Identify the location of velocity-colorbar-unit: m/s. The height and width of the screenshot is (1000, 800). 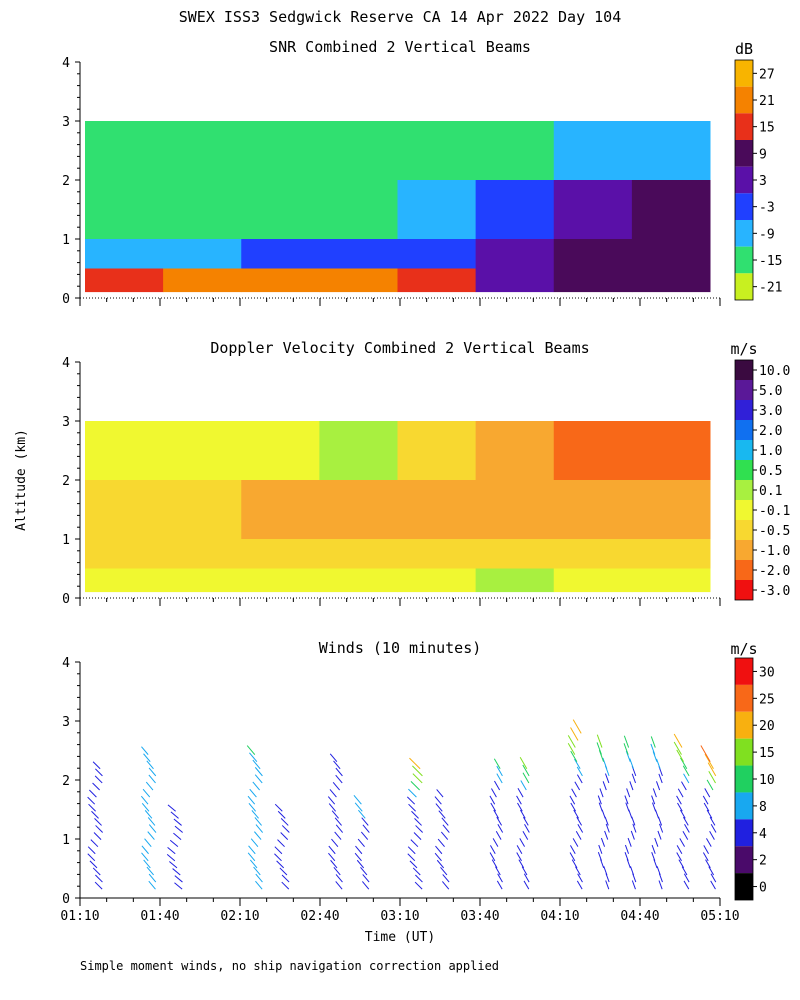
(743, 349).